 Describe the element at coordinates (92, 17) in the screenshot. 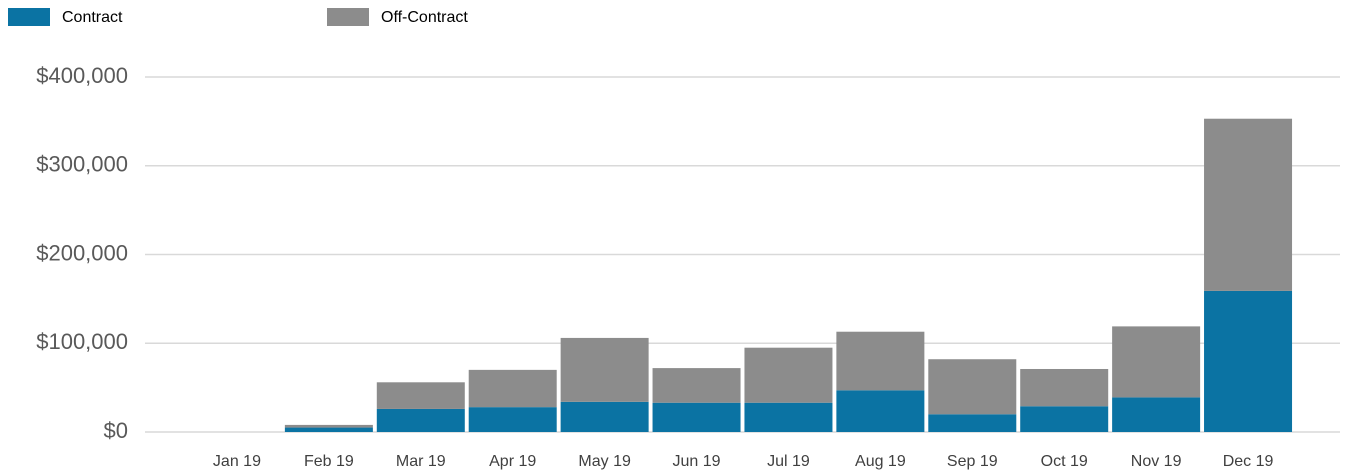

I see `legend-label: Contract` at that location.